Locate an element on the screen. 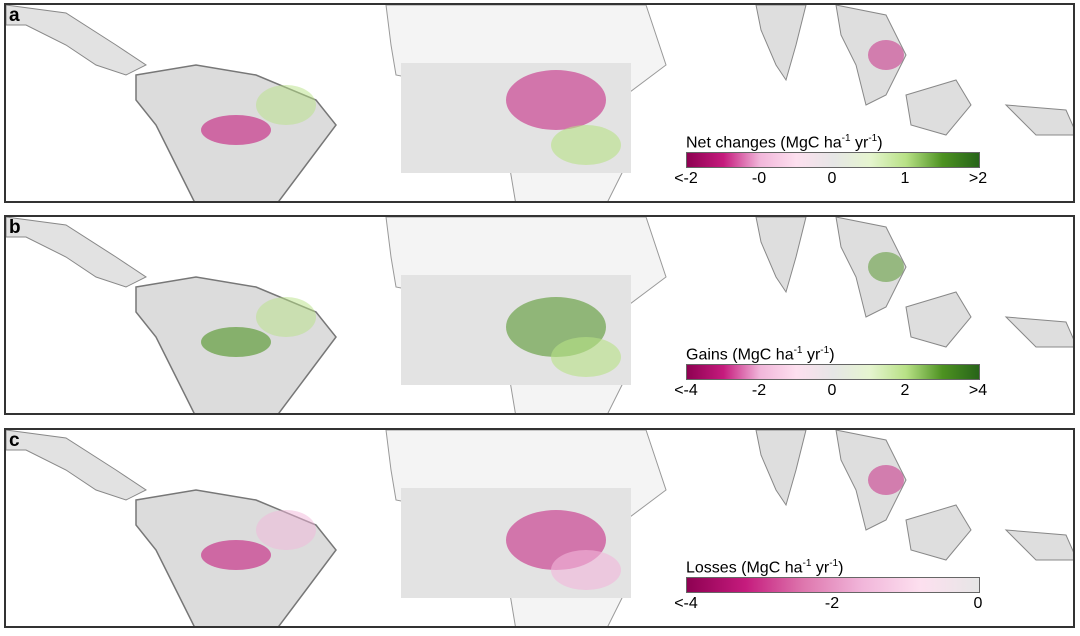 This screenshot has width=1080, height=636. panel-label: a is located at coordinates (14, 15).